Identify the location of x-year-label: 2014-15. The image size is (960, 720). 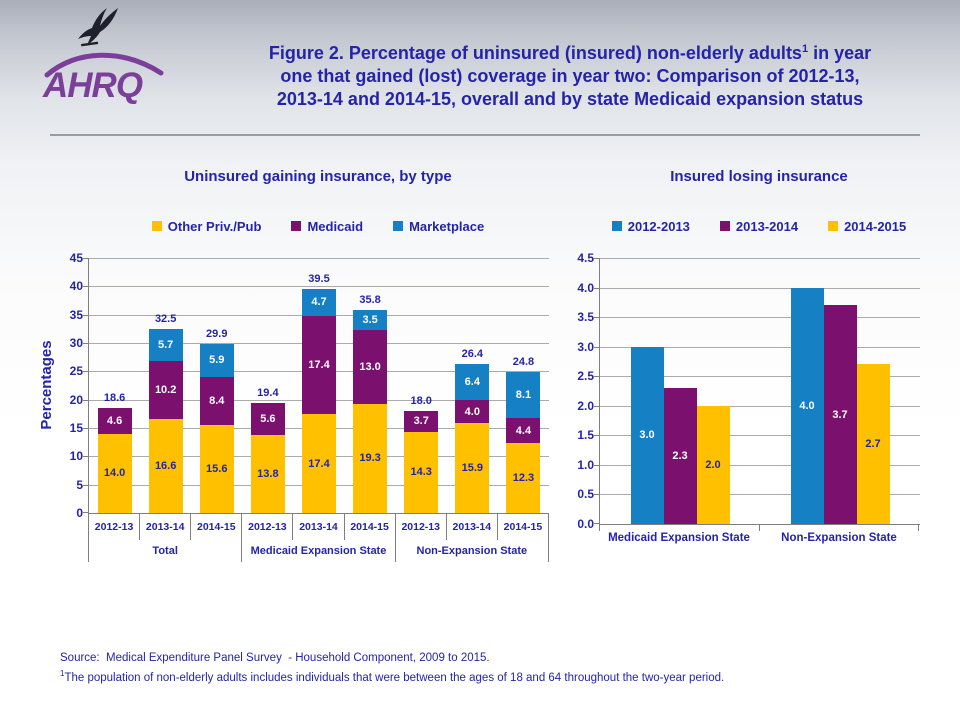
(523, 527).